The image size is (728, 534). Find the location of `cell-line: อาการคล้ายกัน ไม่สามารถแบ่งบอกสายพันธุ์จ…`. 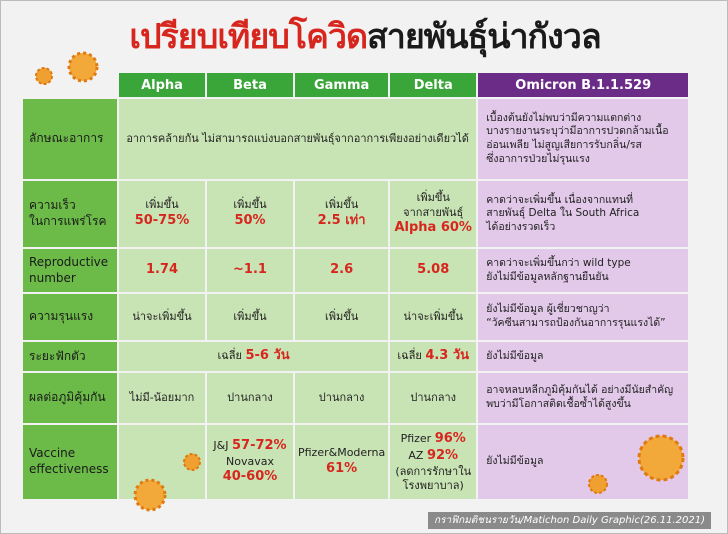

cell-line: อาการคล้ายกัน ไม่สามารถแบ่งบอกสายพันธุ์จ… is located at coordinates (297, 139).